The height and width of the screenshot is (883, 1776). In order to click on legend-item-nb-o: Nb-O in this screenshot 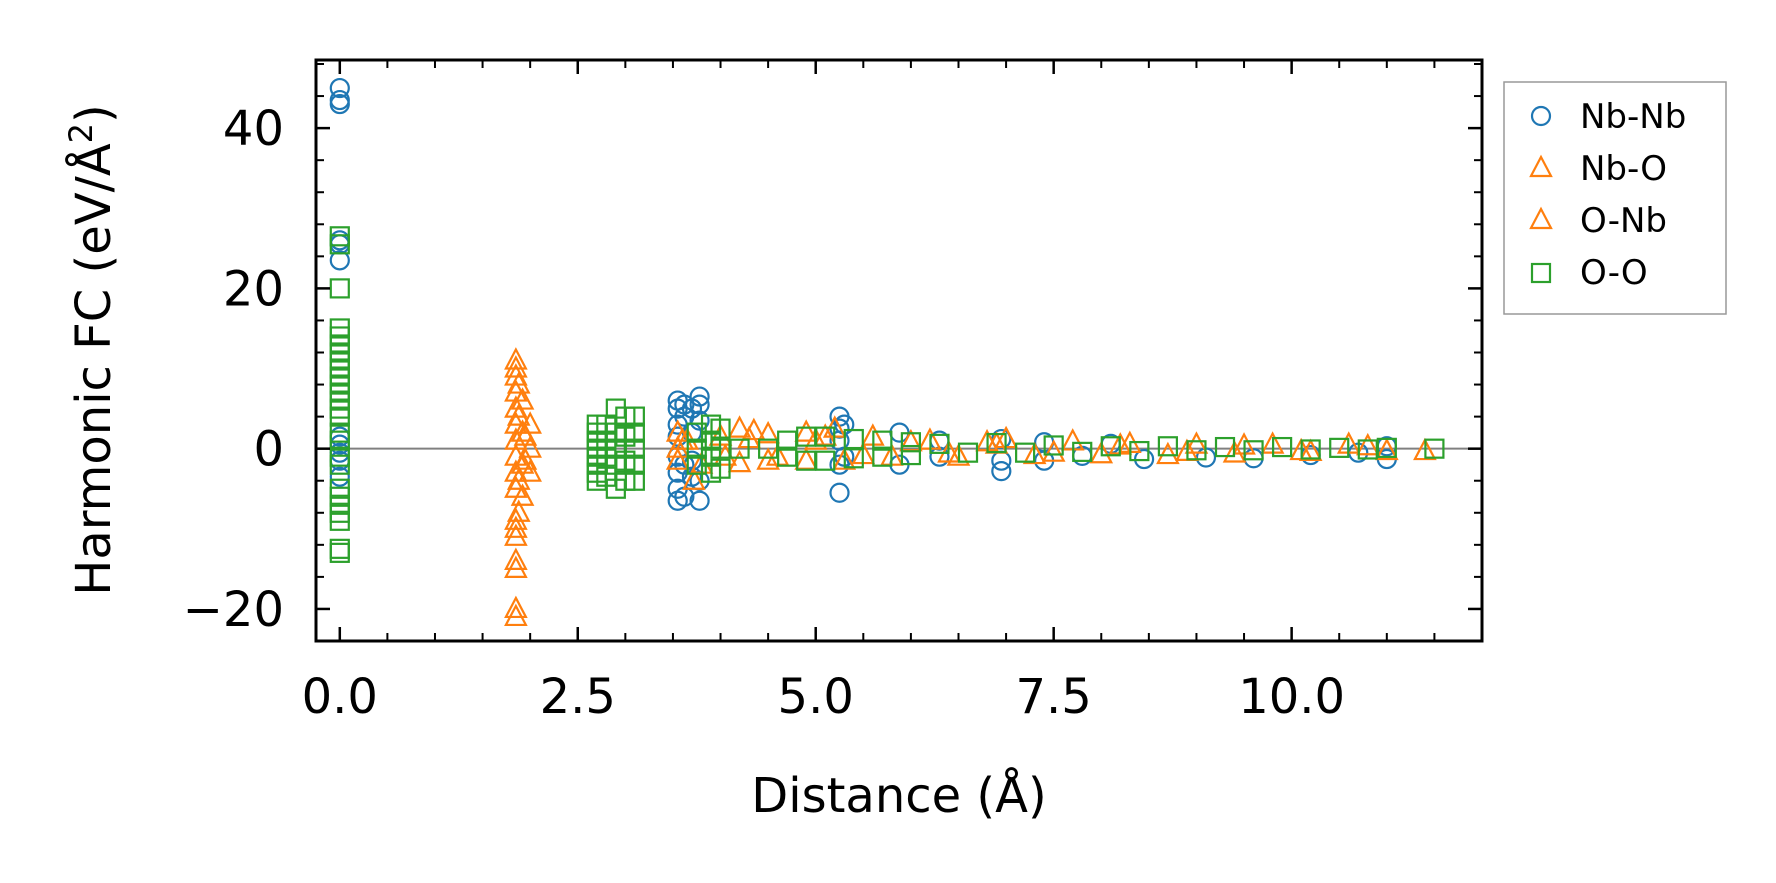, I will do `click(1598, 169)`.